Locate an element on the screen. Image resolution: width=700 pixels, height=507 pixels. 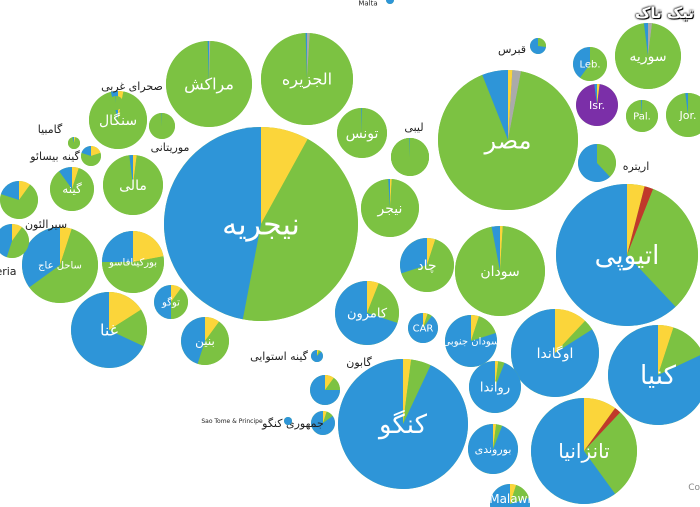
bubble-44-slice-yellow is located at coordinates (325, 417).